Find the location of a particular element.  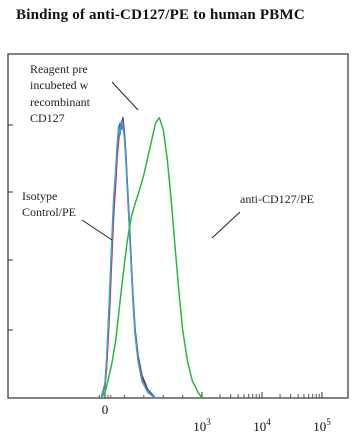

annotation-anti-pointer is located at coordinates (226, 225).